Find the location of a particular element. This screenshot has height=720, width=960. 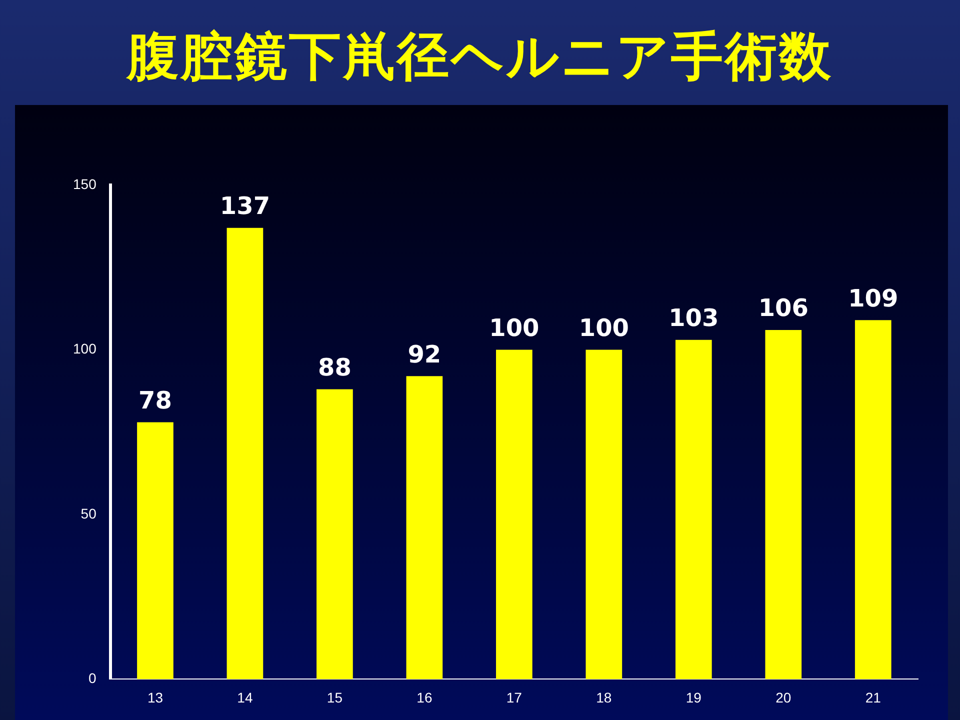

x-tick-label: 16 is located at coordinates (424, 697).